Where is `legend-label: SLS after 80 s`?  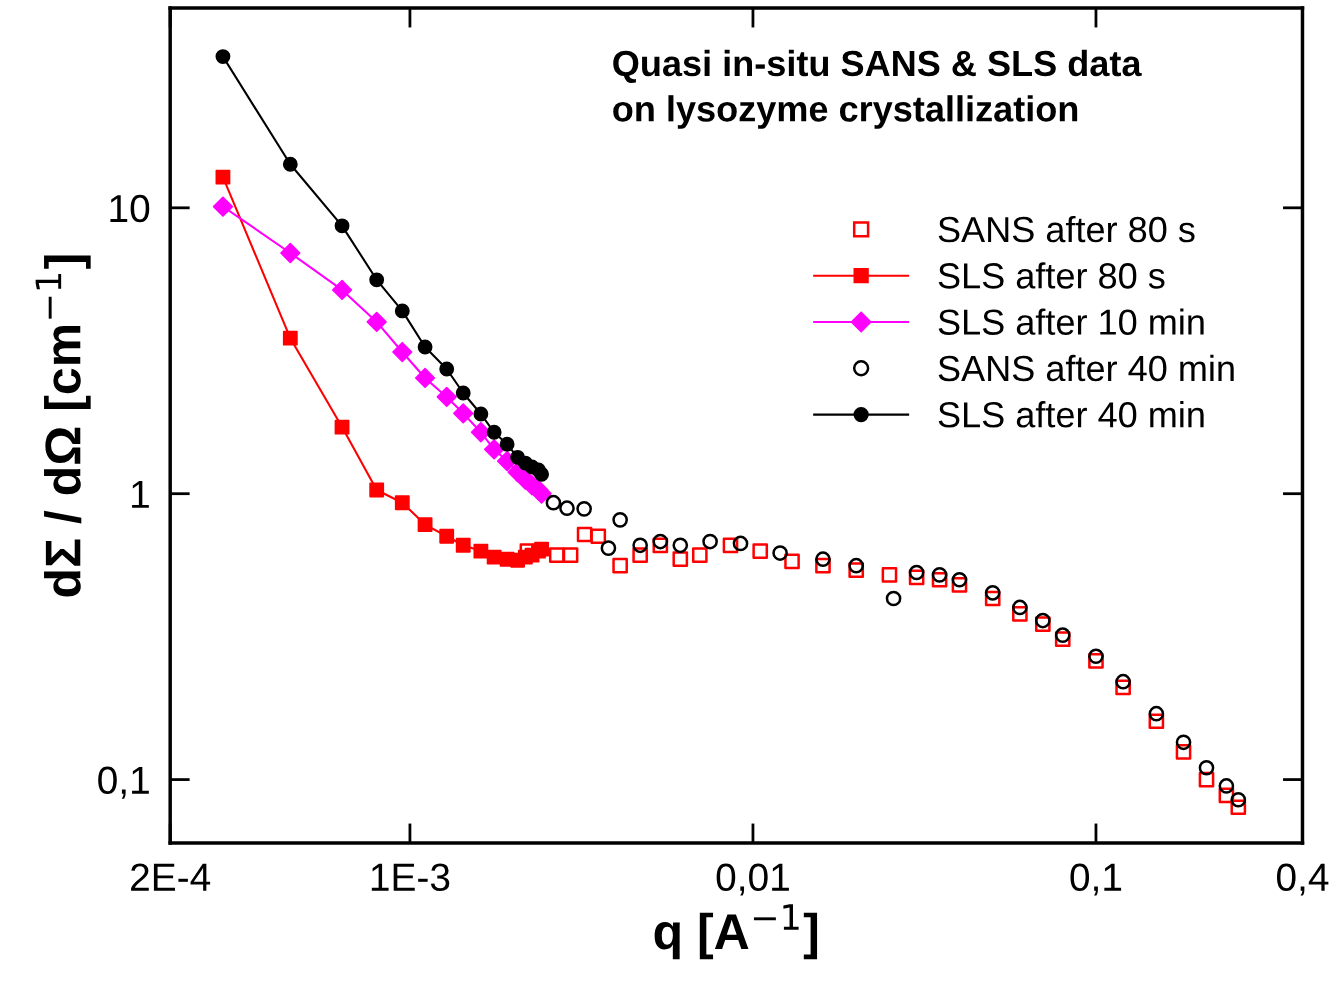
legend-label: SLS after 80 s is located at coordinates (1051, 275).